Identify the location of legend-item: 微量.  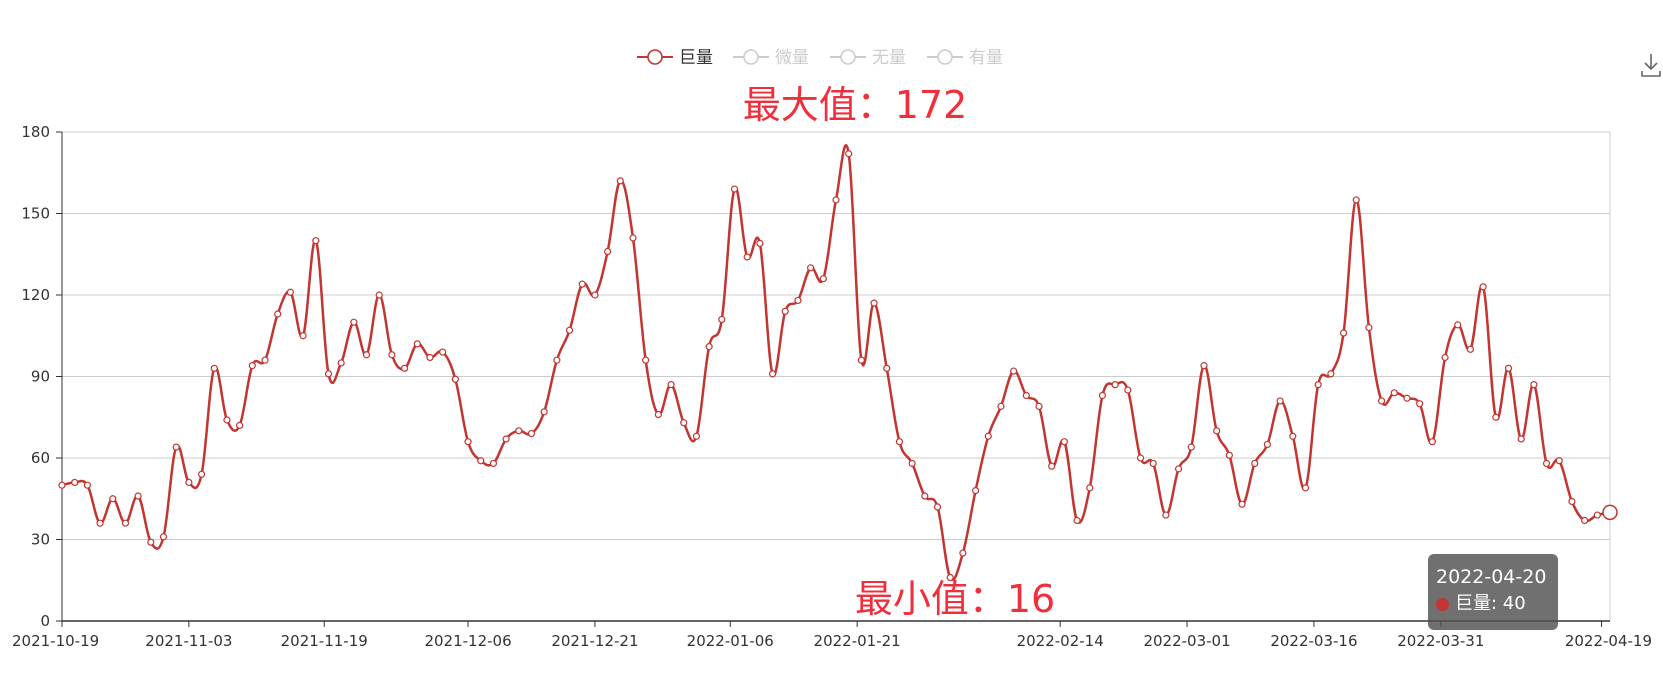
(771, 58).